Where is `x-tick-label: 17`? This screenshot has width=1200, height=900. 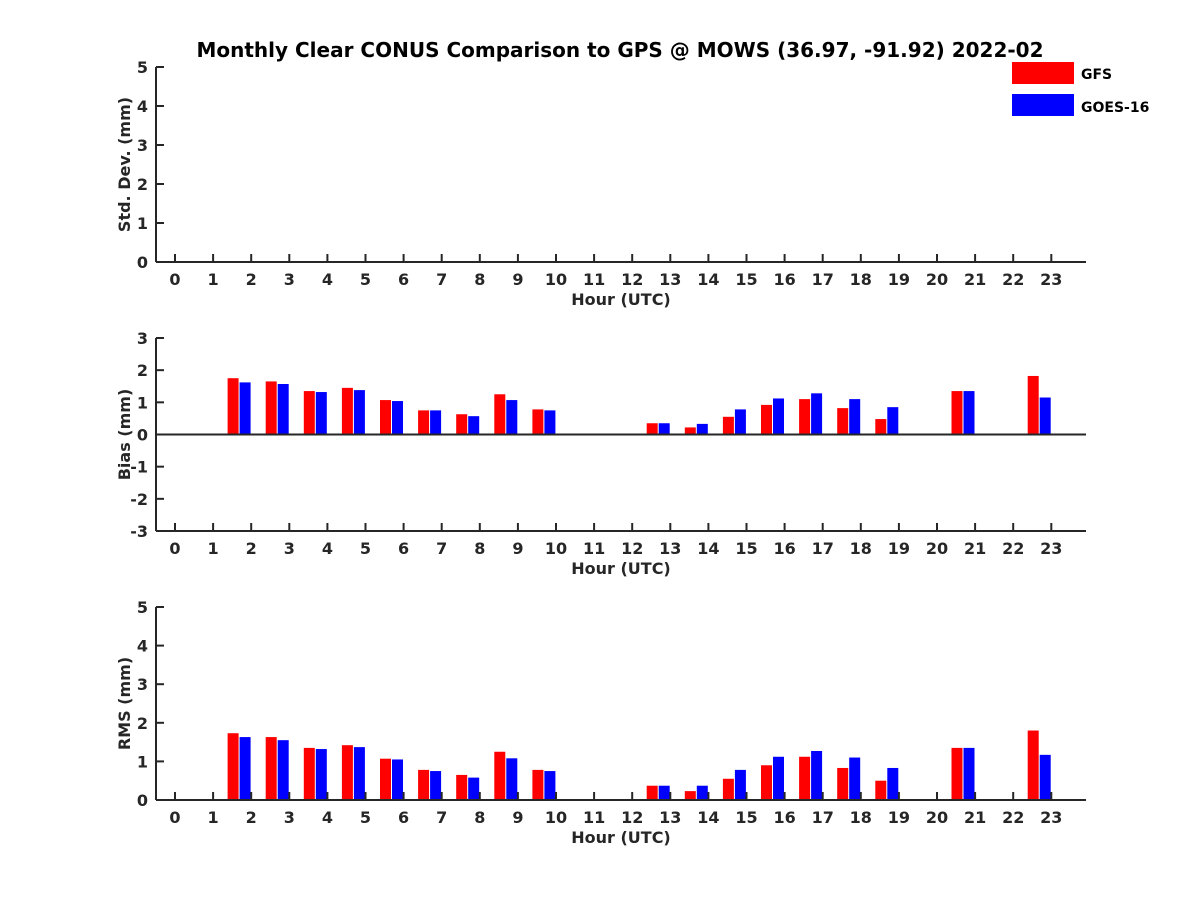 x-tick-label: 17 is located at coordinates (823, 279).